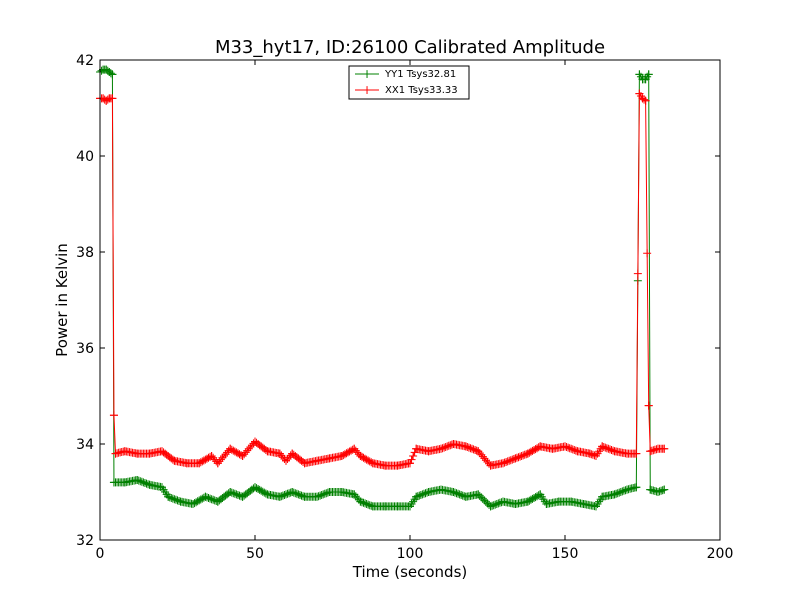 This screenshot has height=600, width=800. I want to click on x-tick-label: 100, so click(410, 554).